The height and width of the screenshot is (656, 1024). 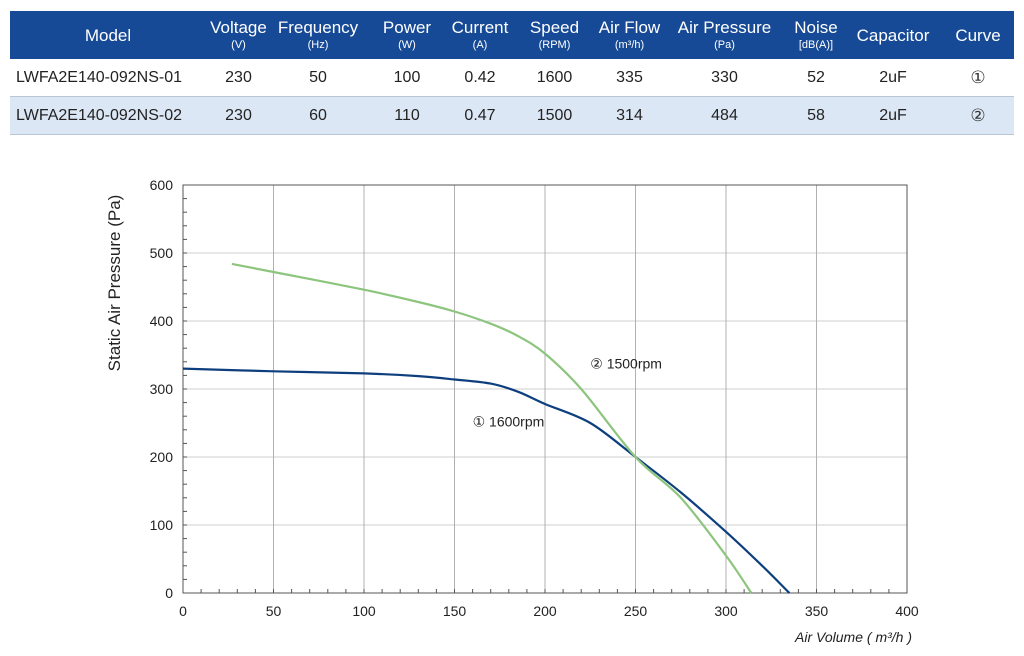 What do you see at coordinates (724, 27) in the screenshot?
I see `header-label: Air Pressure` at bounding box center [724, 27].